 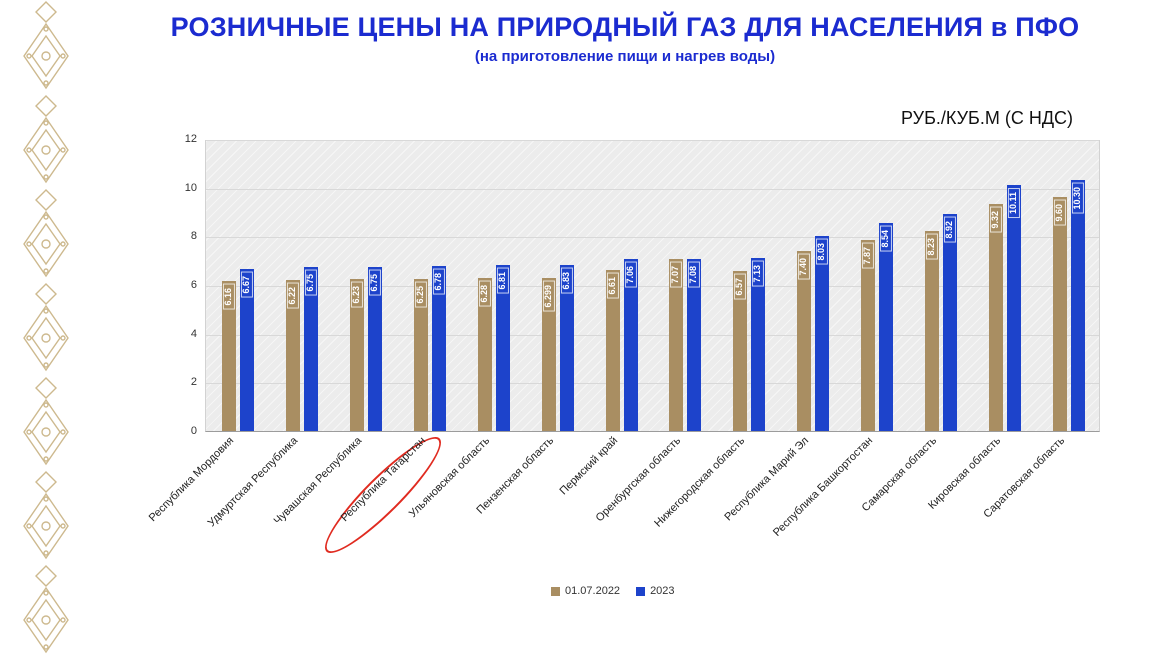 I want to click on bar-value-label: 6.23, so click(x=356, y=295).